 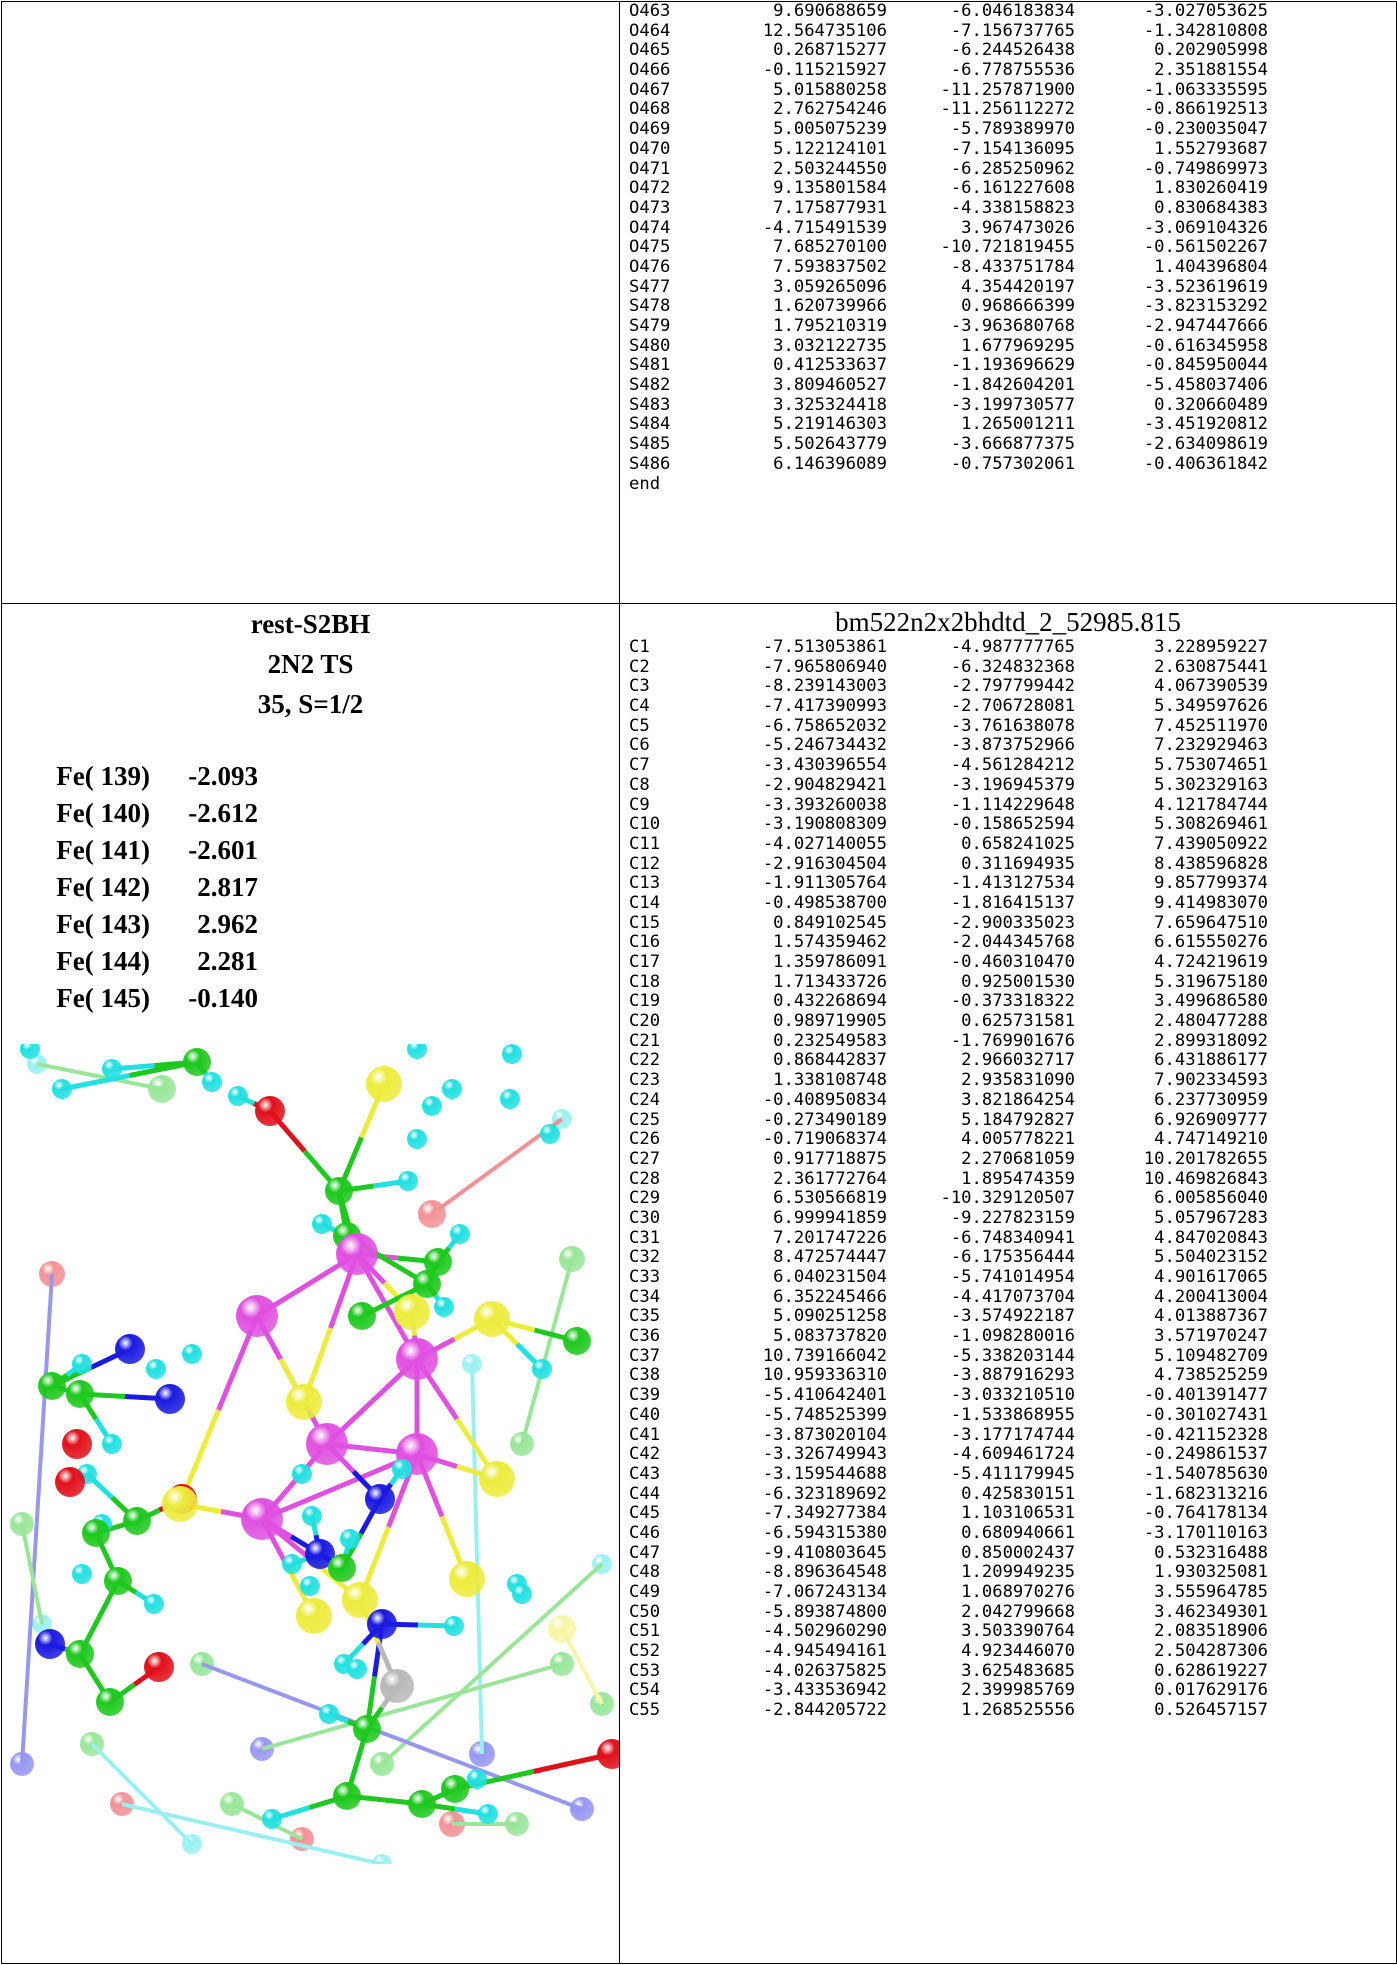 I want to click on z-coordinate: 4.738525259, so click(x=1211, y=1376).